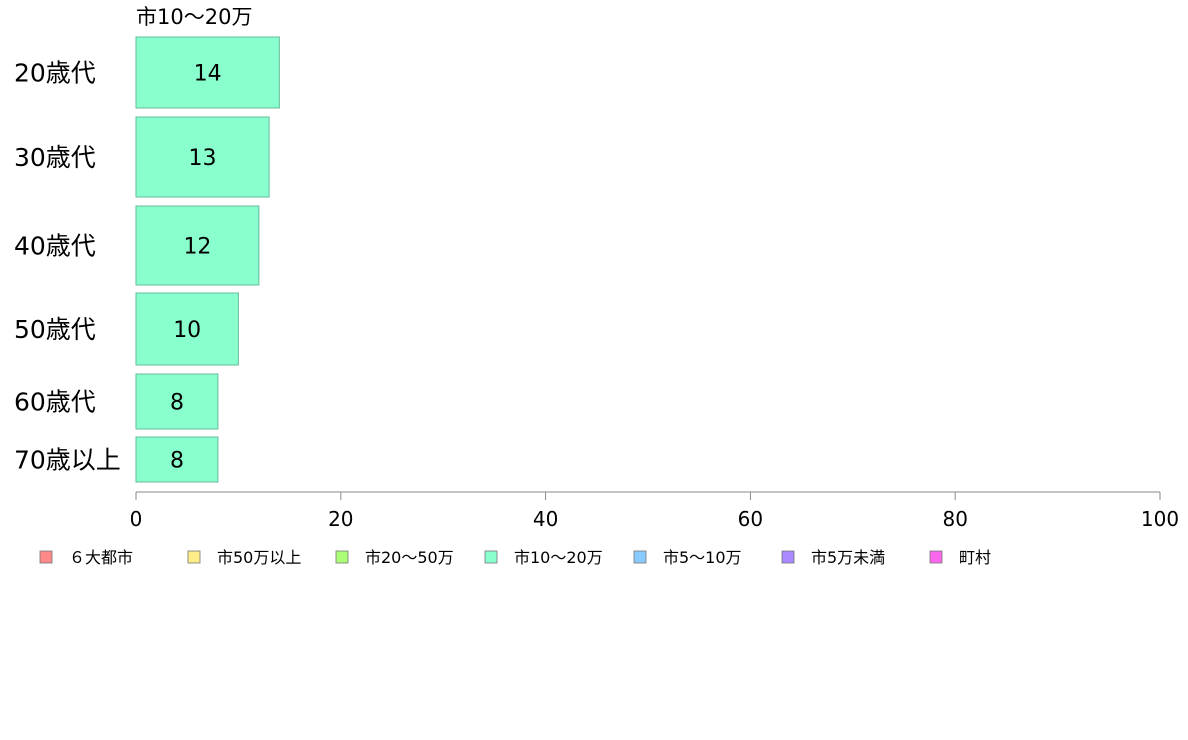 The height and width of the screenshot is (740, 1188). I want to click on bar-value-label: 10, so click(187, 330).